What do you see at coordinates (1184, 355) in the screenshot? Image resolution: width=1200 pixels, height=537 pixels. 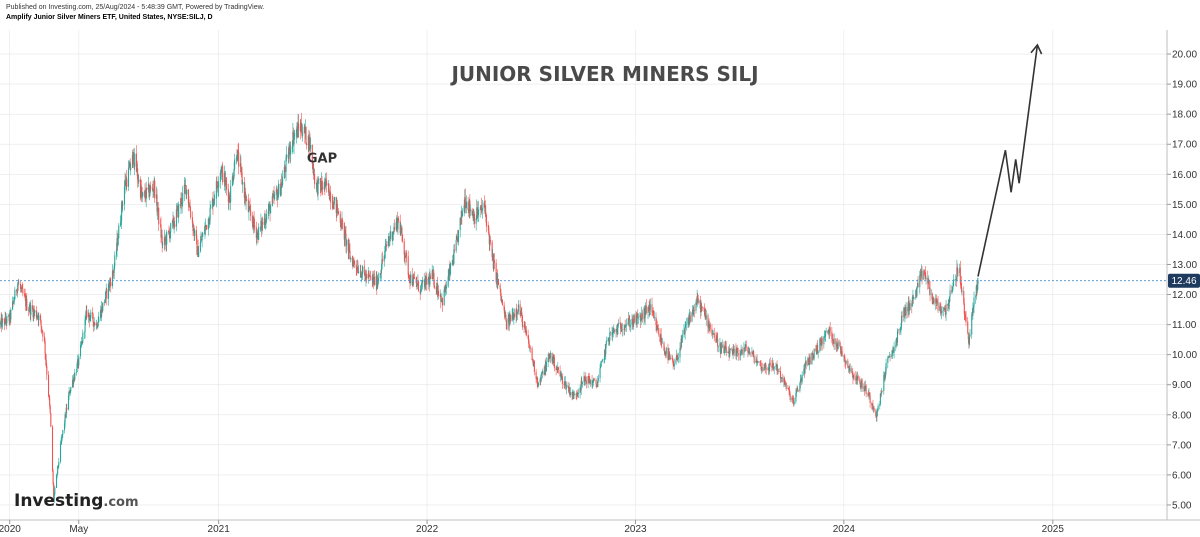 I see `y-tick-label: 10.00` at bounding box center [1184, 355].